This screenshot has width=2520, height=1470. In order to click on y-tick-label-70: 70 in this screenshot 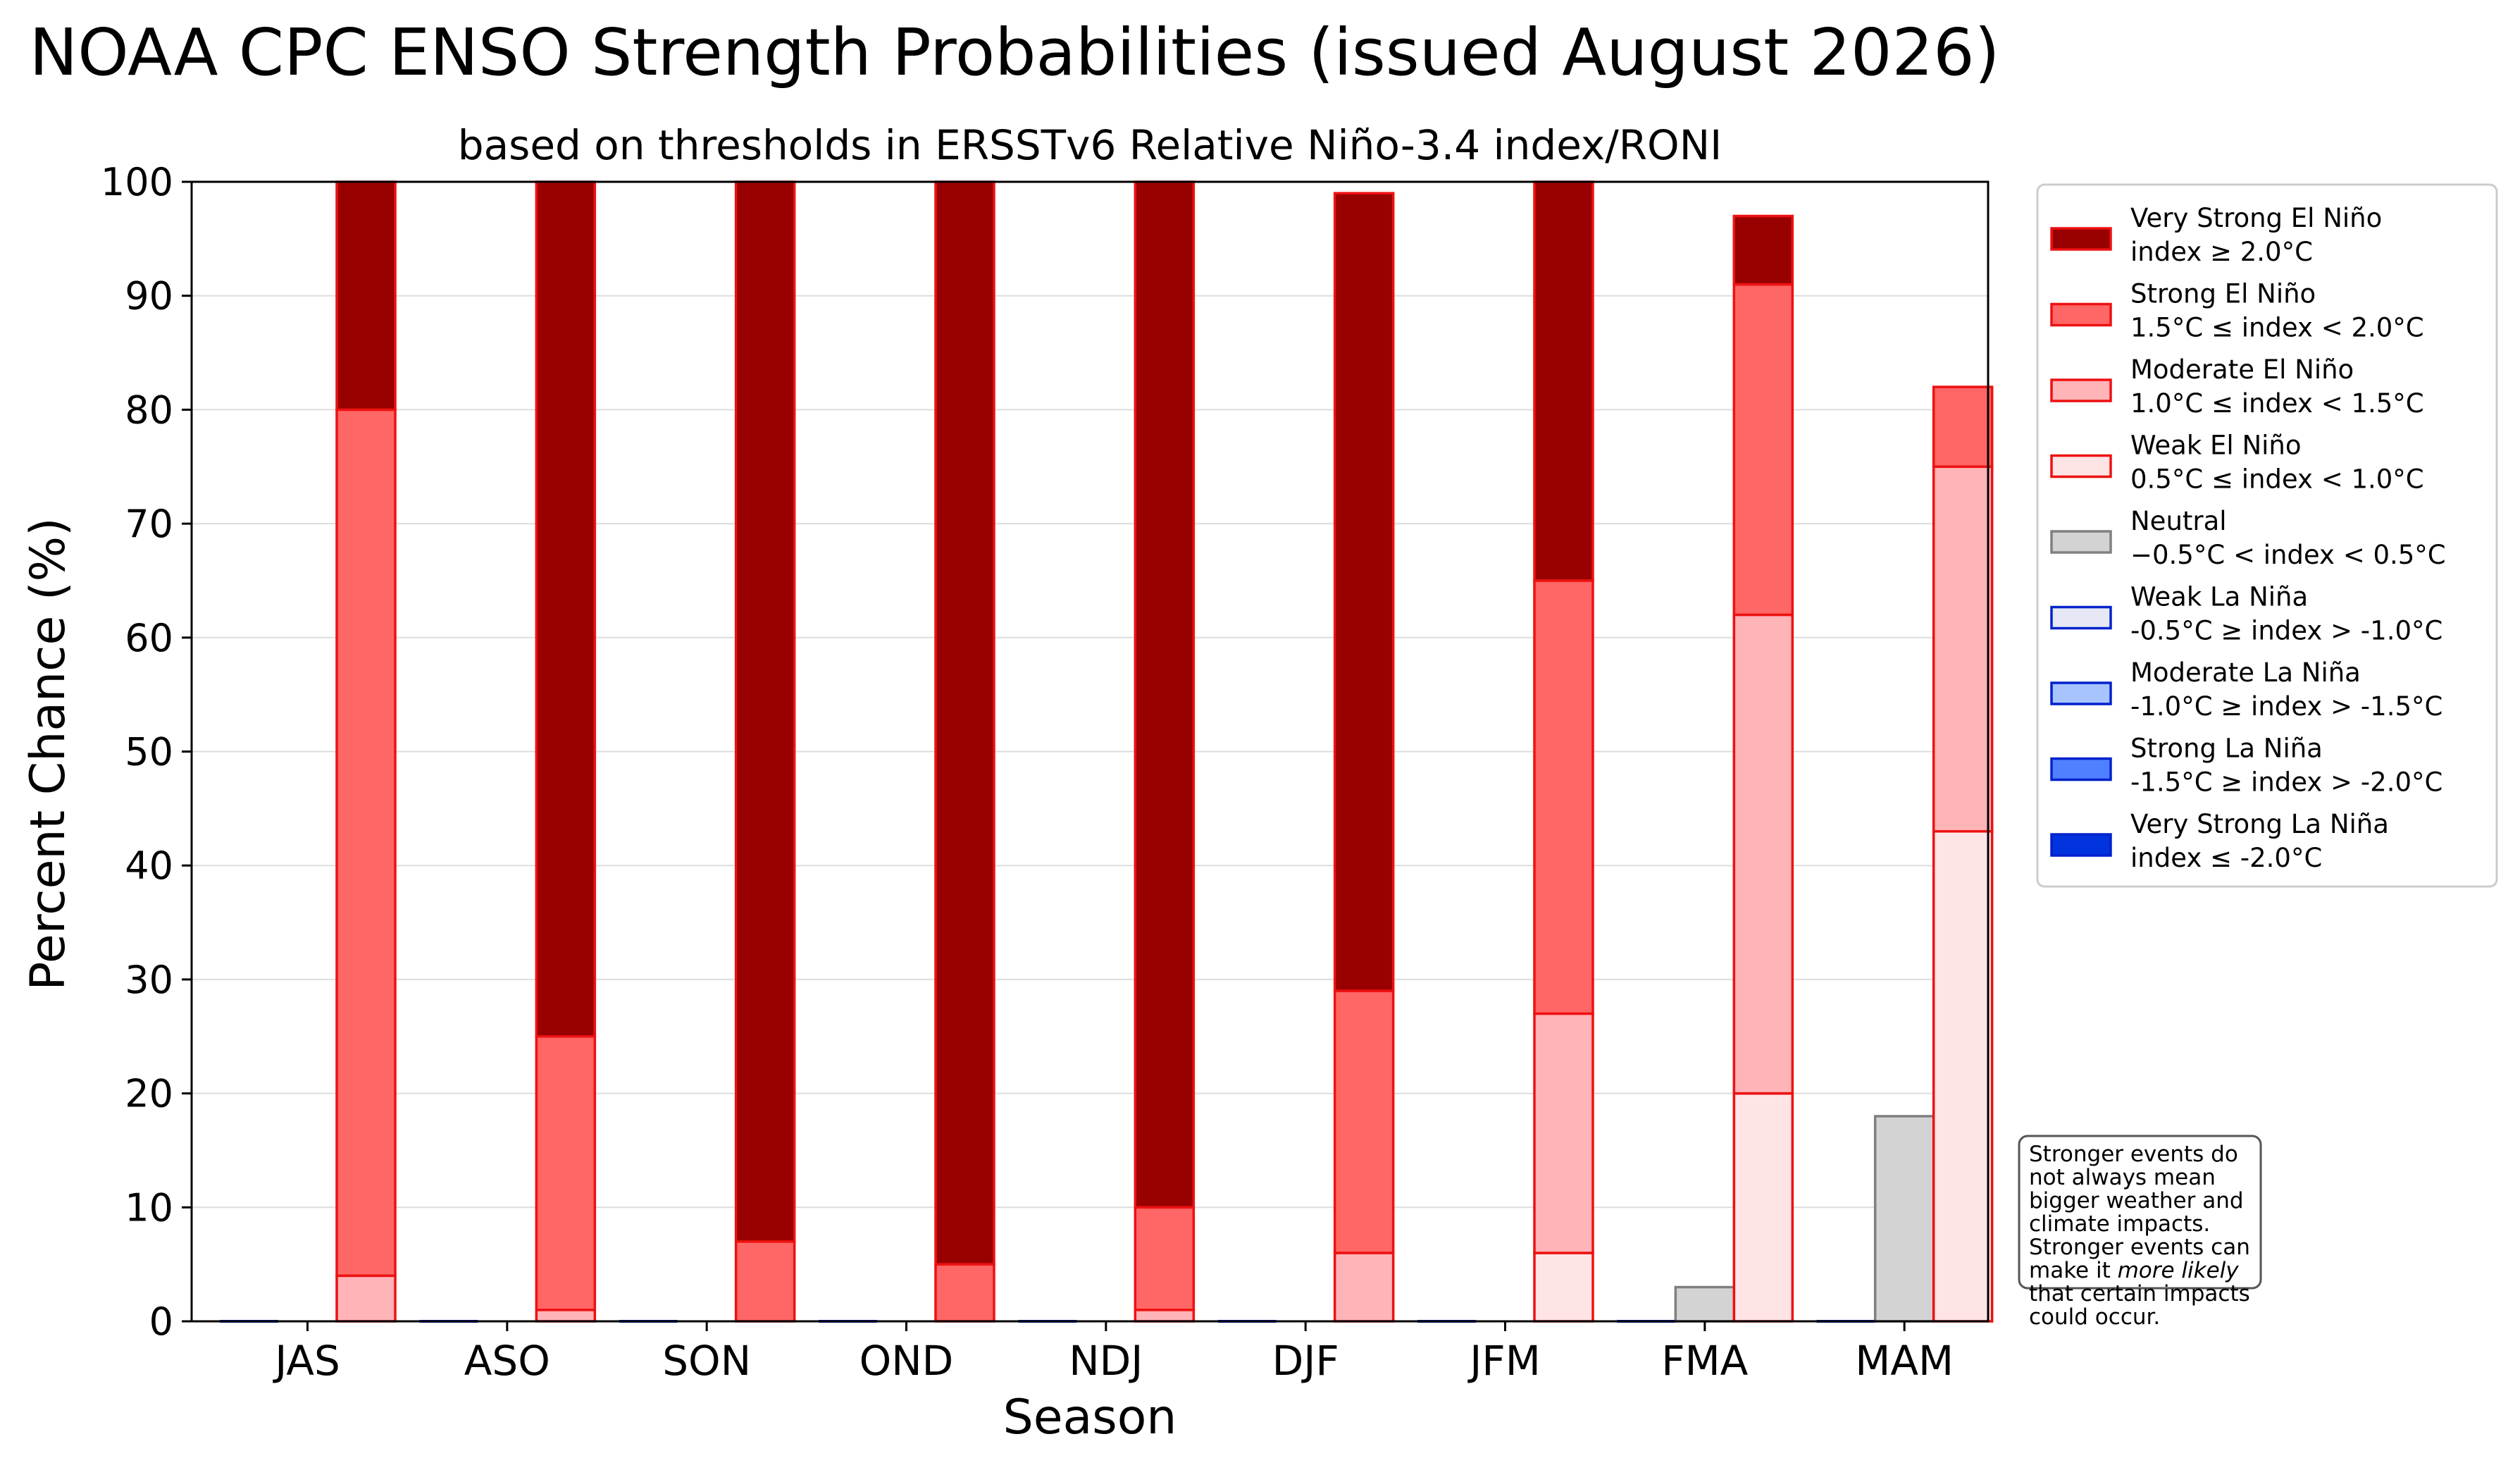, I will do `click(149, 524)`.